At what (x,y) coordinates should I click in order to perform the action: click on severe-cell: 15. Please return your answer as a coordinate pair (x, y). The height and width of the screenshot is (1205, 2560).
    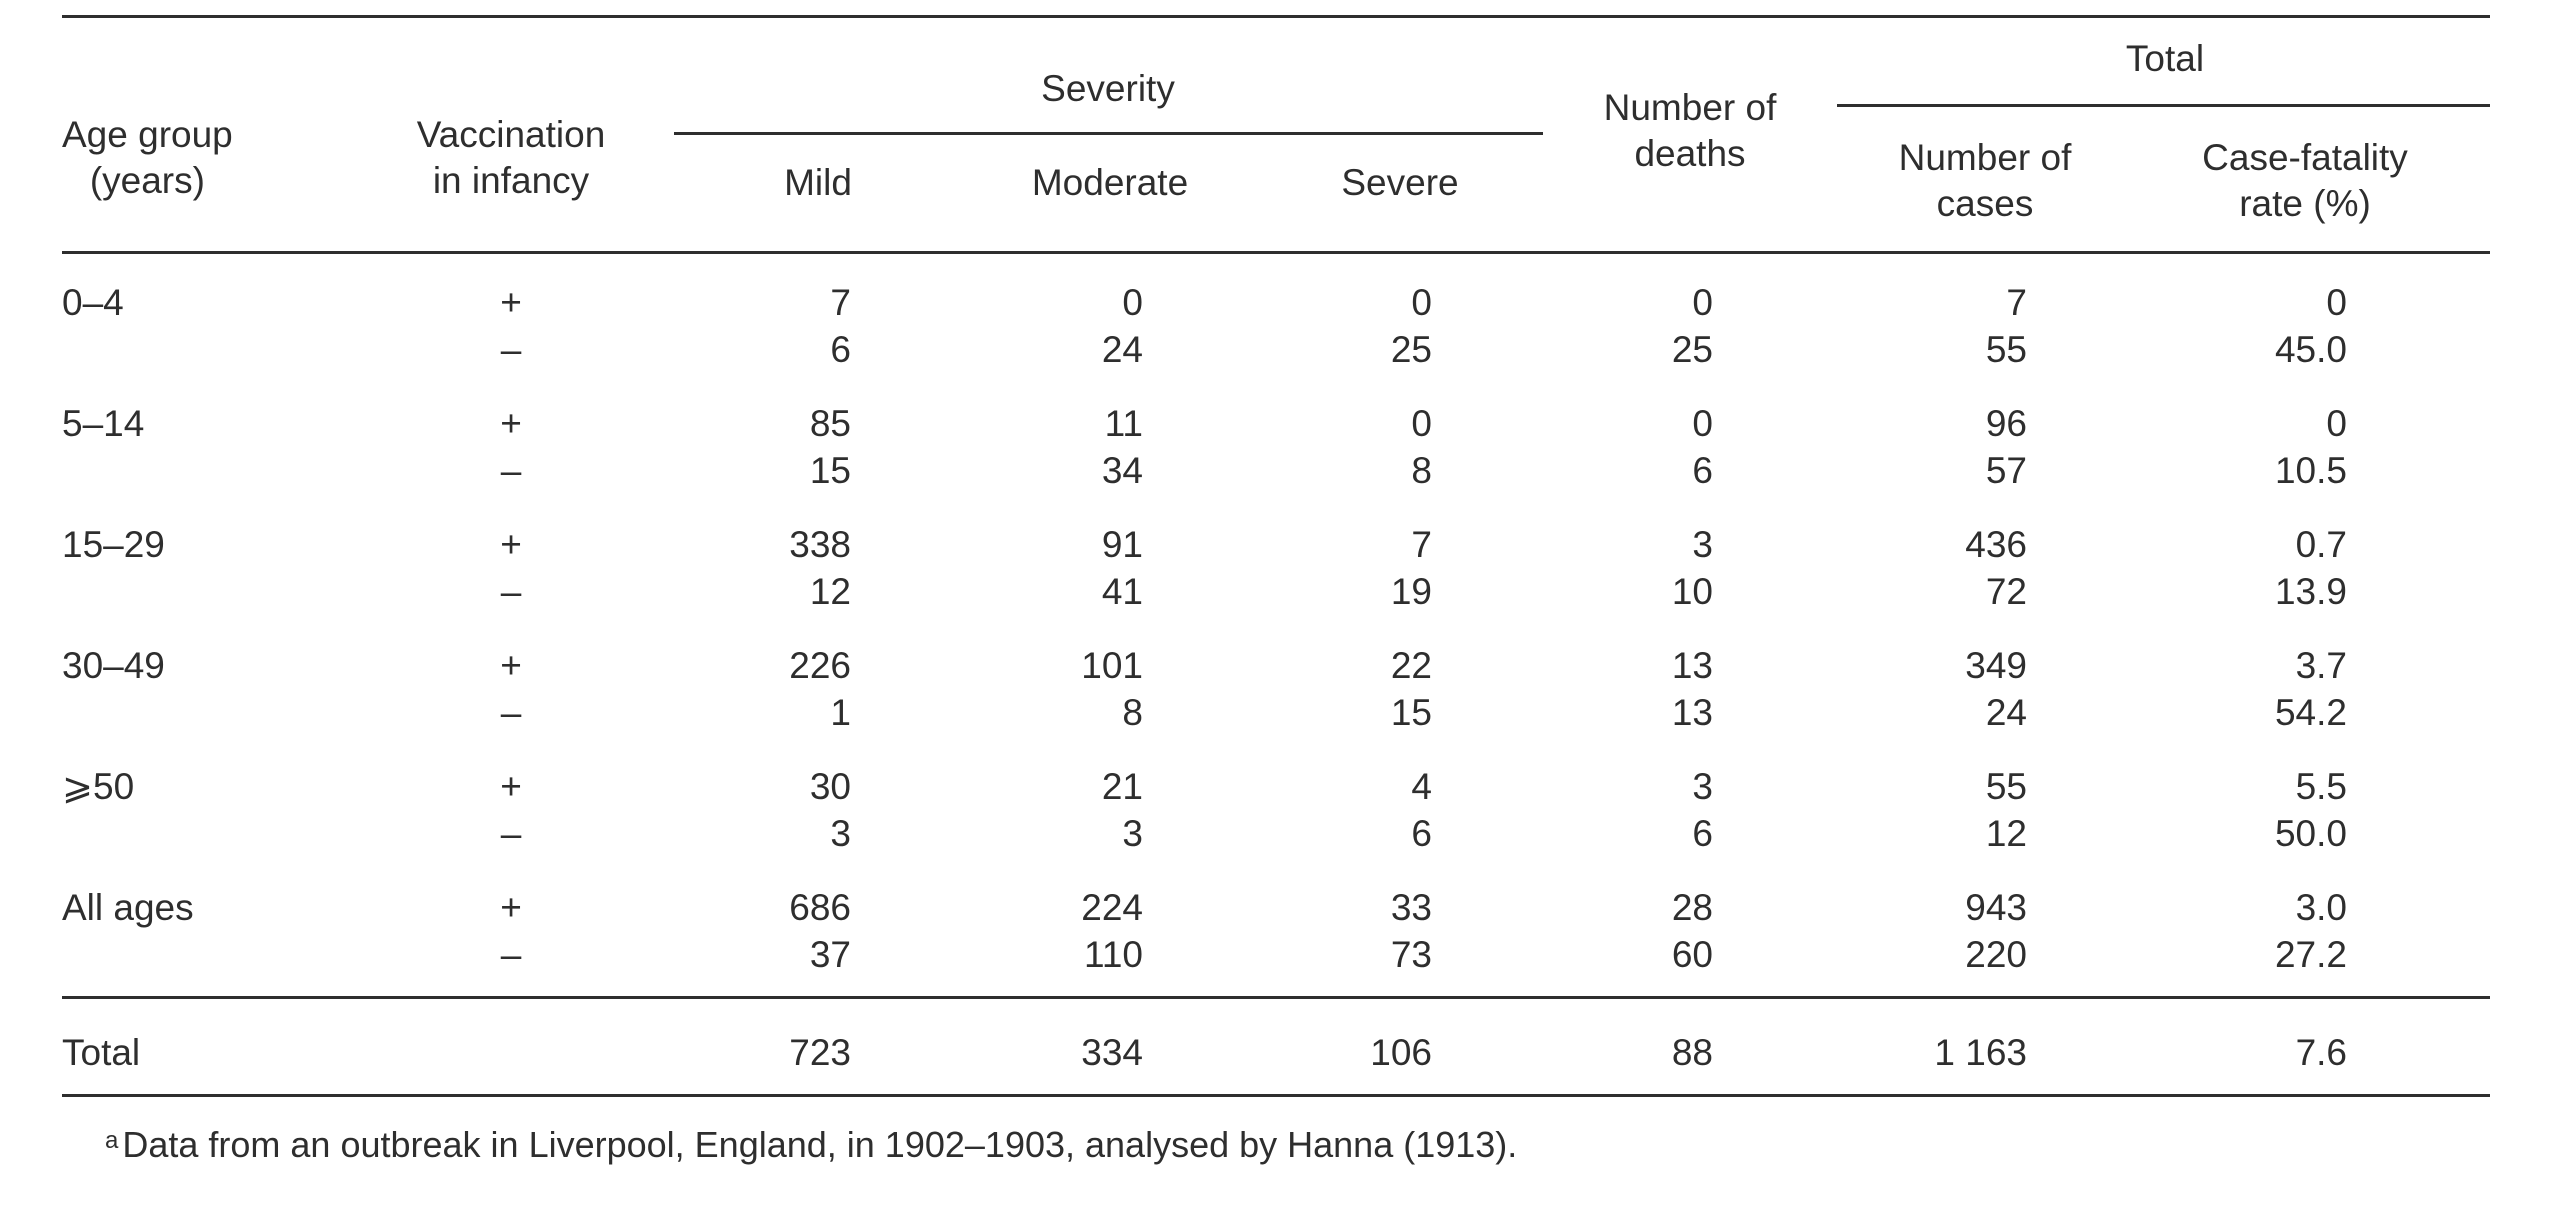
    Looking at the image, I should click on (1411, 712).